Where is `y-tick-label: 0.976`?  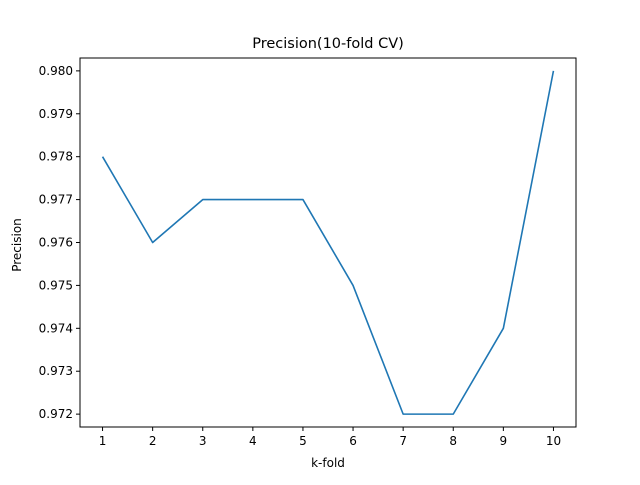 y-tick-label: 0.976 is located at coordinates (56, 243).